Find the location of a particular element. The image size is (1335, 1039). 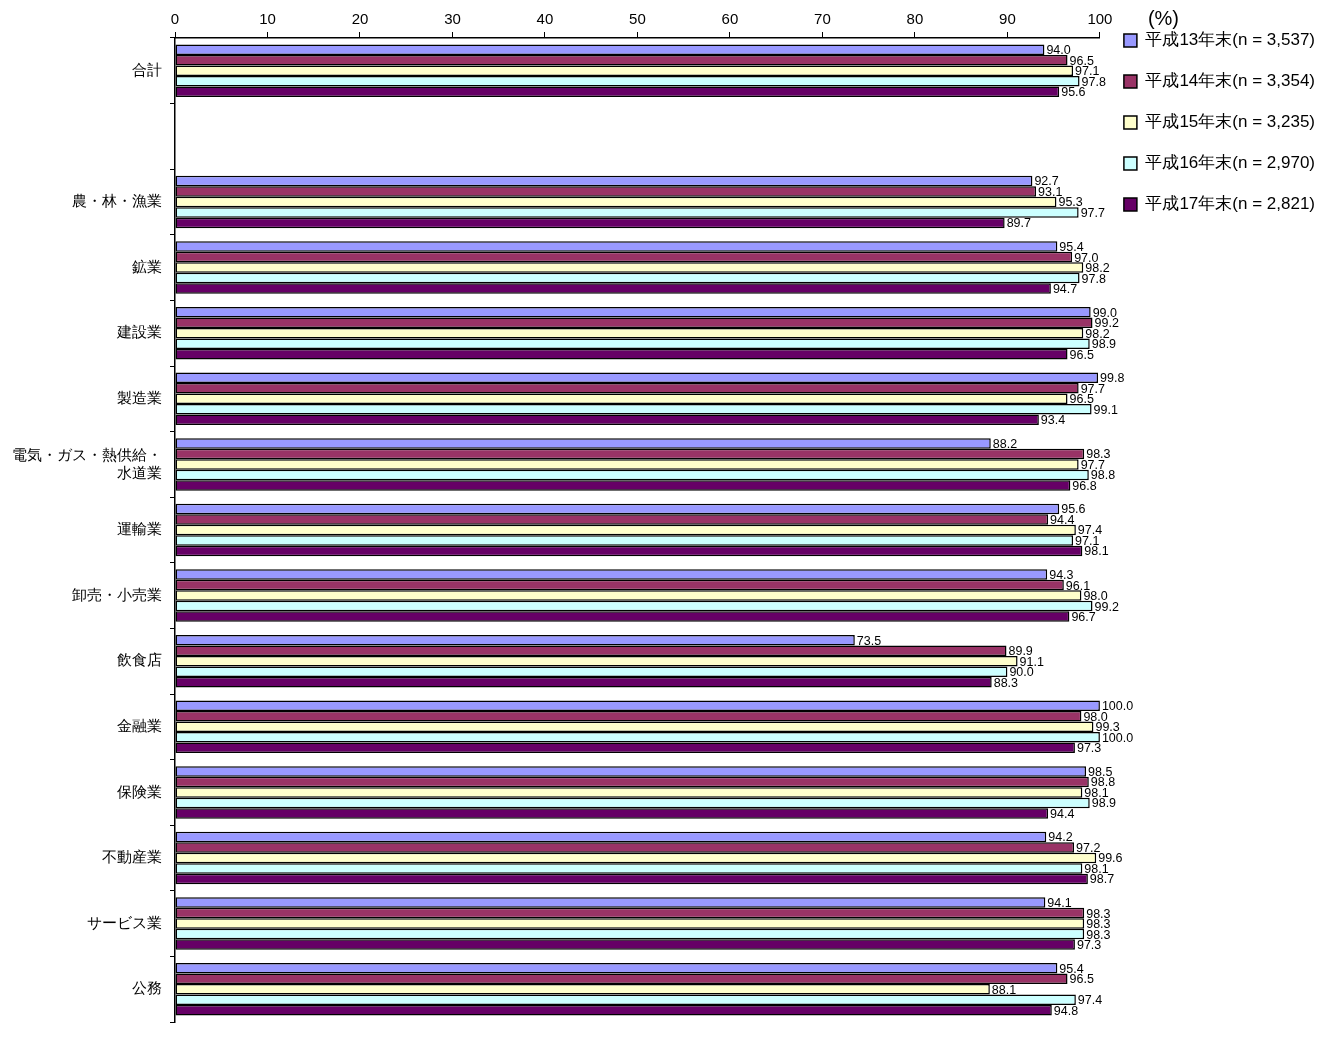

data-label: 88.1 is located at coordinates (1004, 989).